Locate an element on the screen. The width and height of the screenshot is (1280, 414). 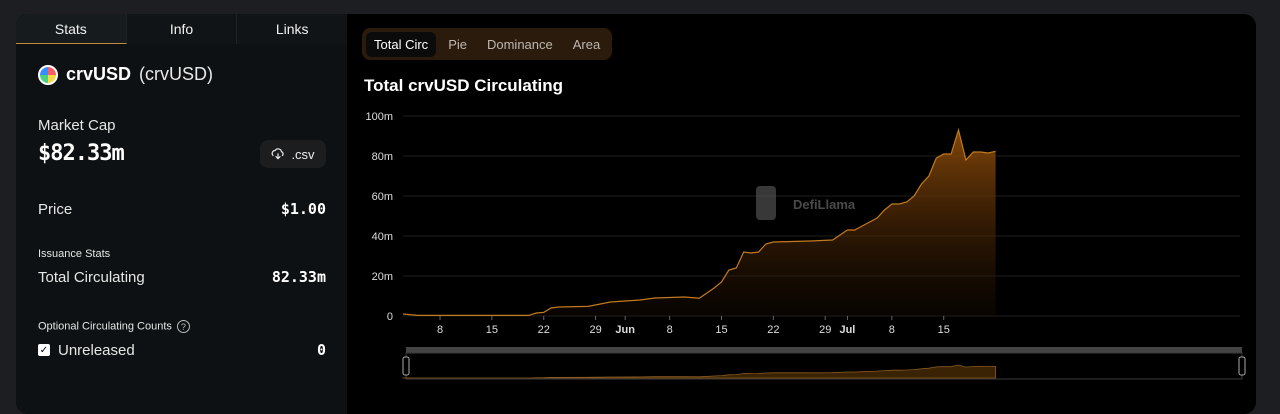
market-cap-label: Market Cap is located at coordinates (77, 125).